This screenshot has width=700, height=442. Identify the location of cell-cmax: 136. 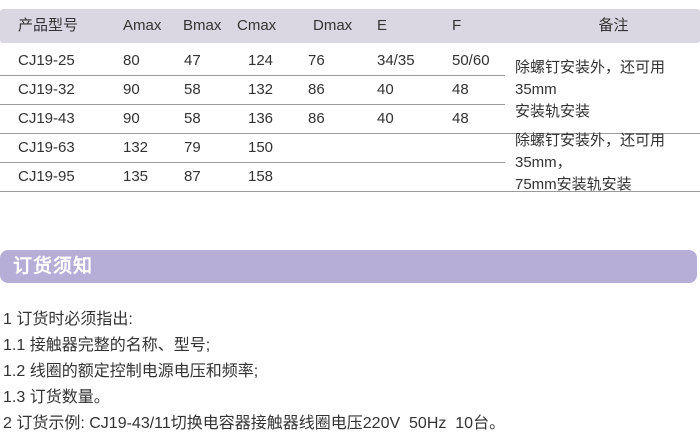
(277, 119).